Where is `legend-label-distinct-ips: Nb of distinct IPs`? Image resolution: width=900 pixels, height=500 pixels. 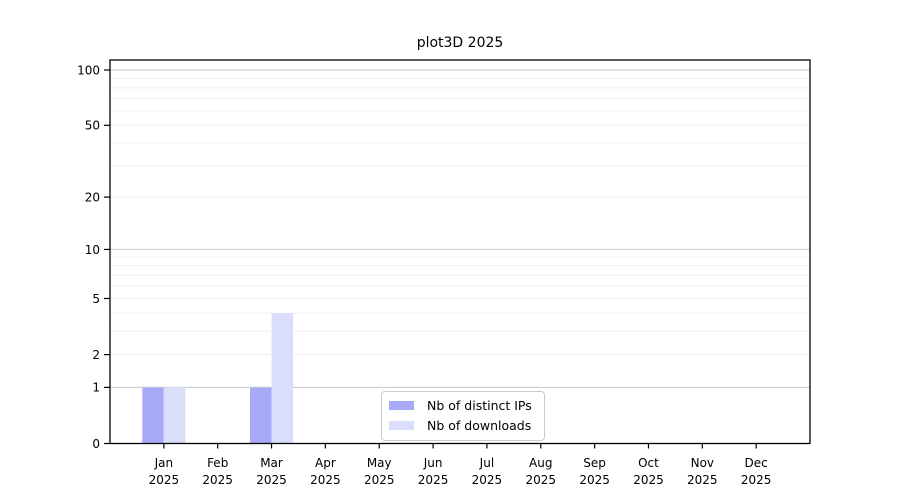 legend-label-distinct-ips: Nb of distinct IPs is located at coordinates (479, 405).